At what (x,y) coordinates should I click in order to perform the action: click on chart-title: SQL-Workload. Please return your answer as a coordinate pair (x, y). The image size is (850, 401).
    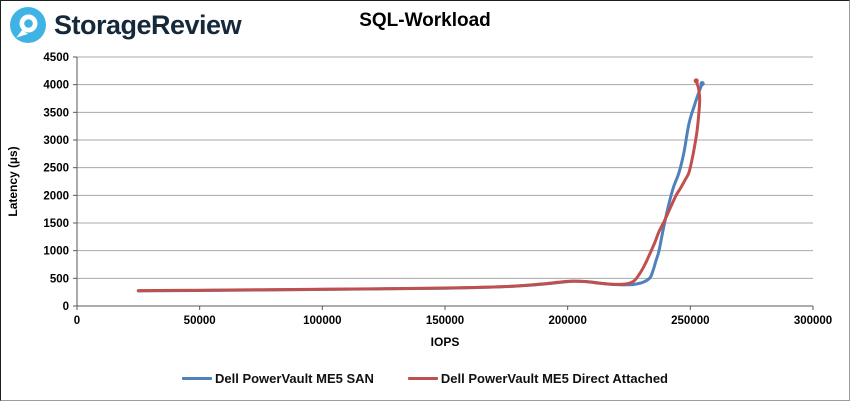
    Looking at the image, I should click on (425, 20).